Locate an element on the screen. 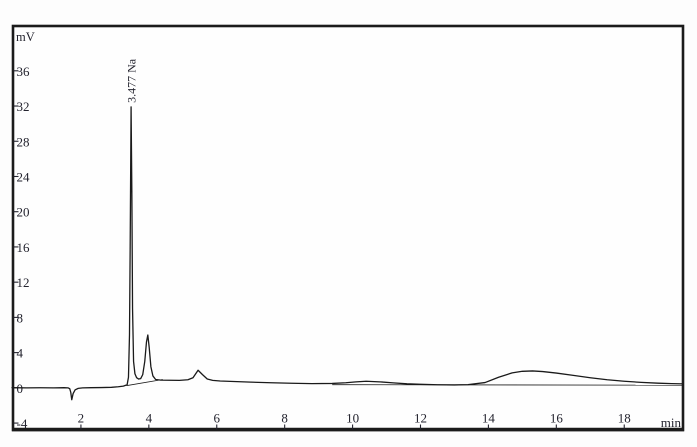 This screenshot has height=447, width=697. y-axis-tick-label: -4 is located at coordinates (22, 423).